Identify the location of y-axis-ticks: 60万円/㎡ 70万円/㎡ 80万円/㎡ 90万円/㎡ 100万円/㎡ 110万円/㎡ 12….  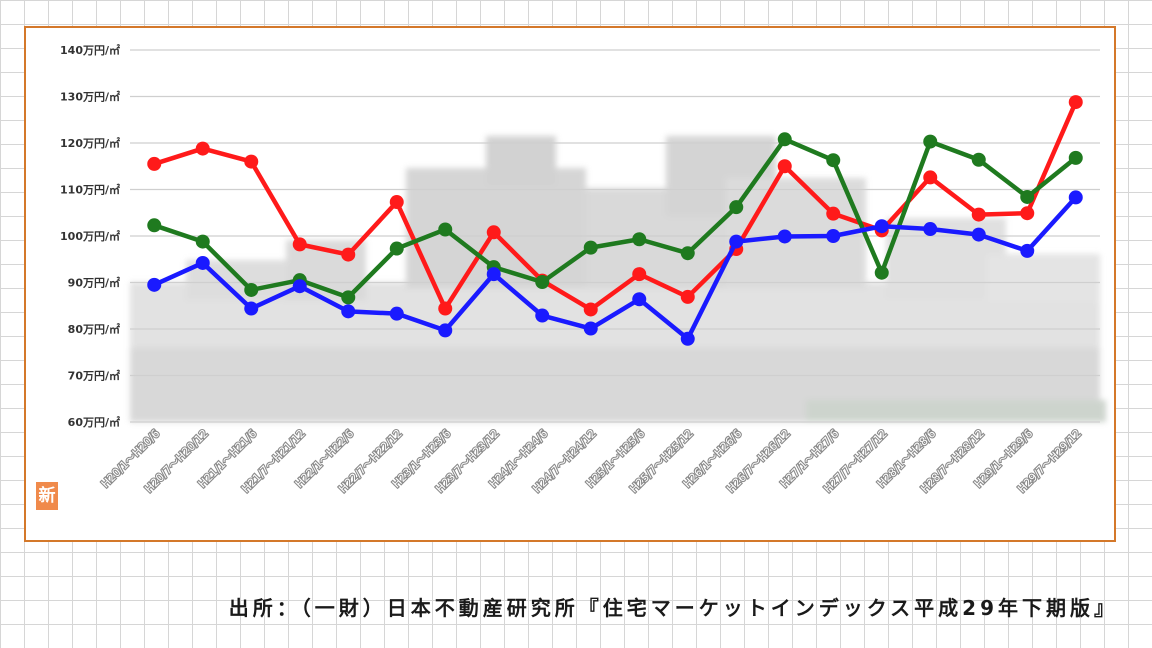
(90, 236).